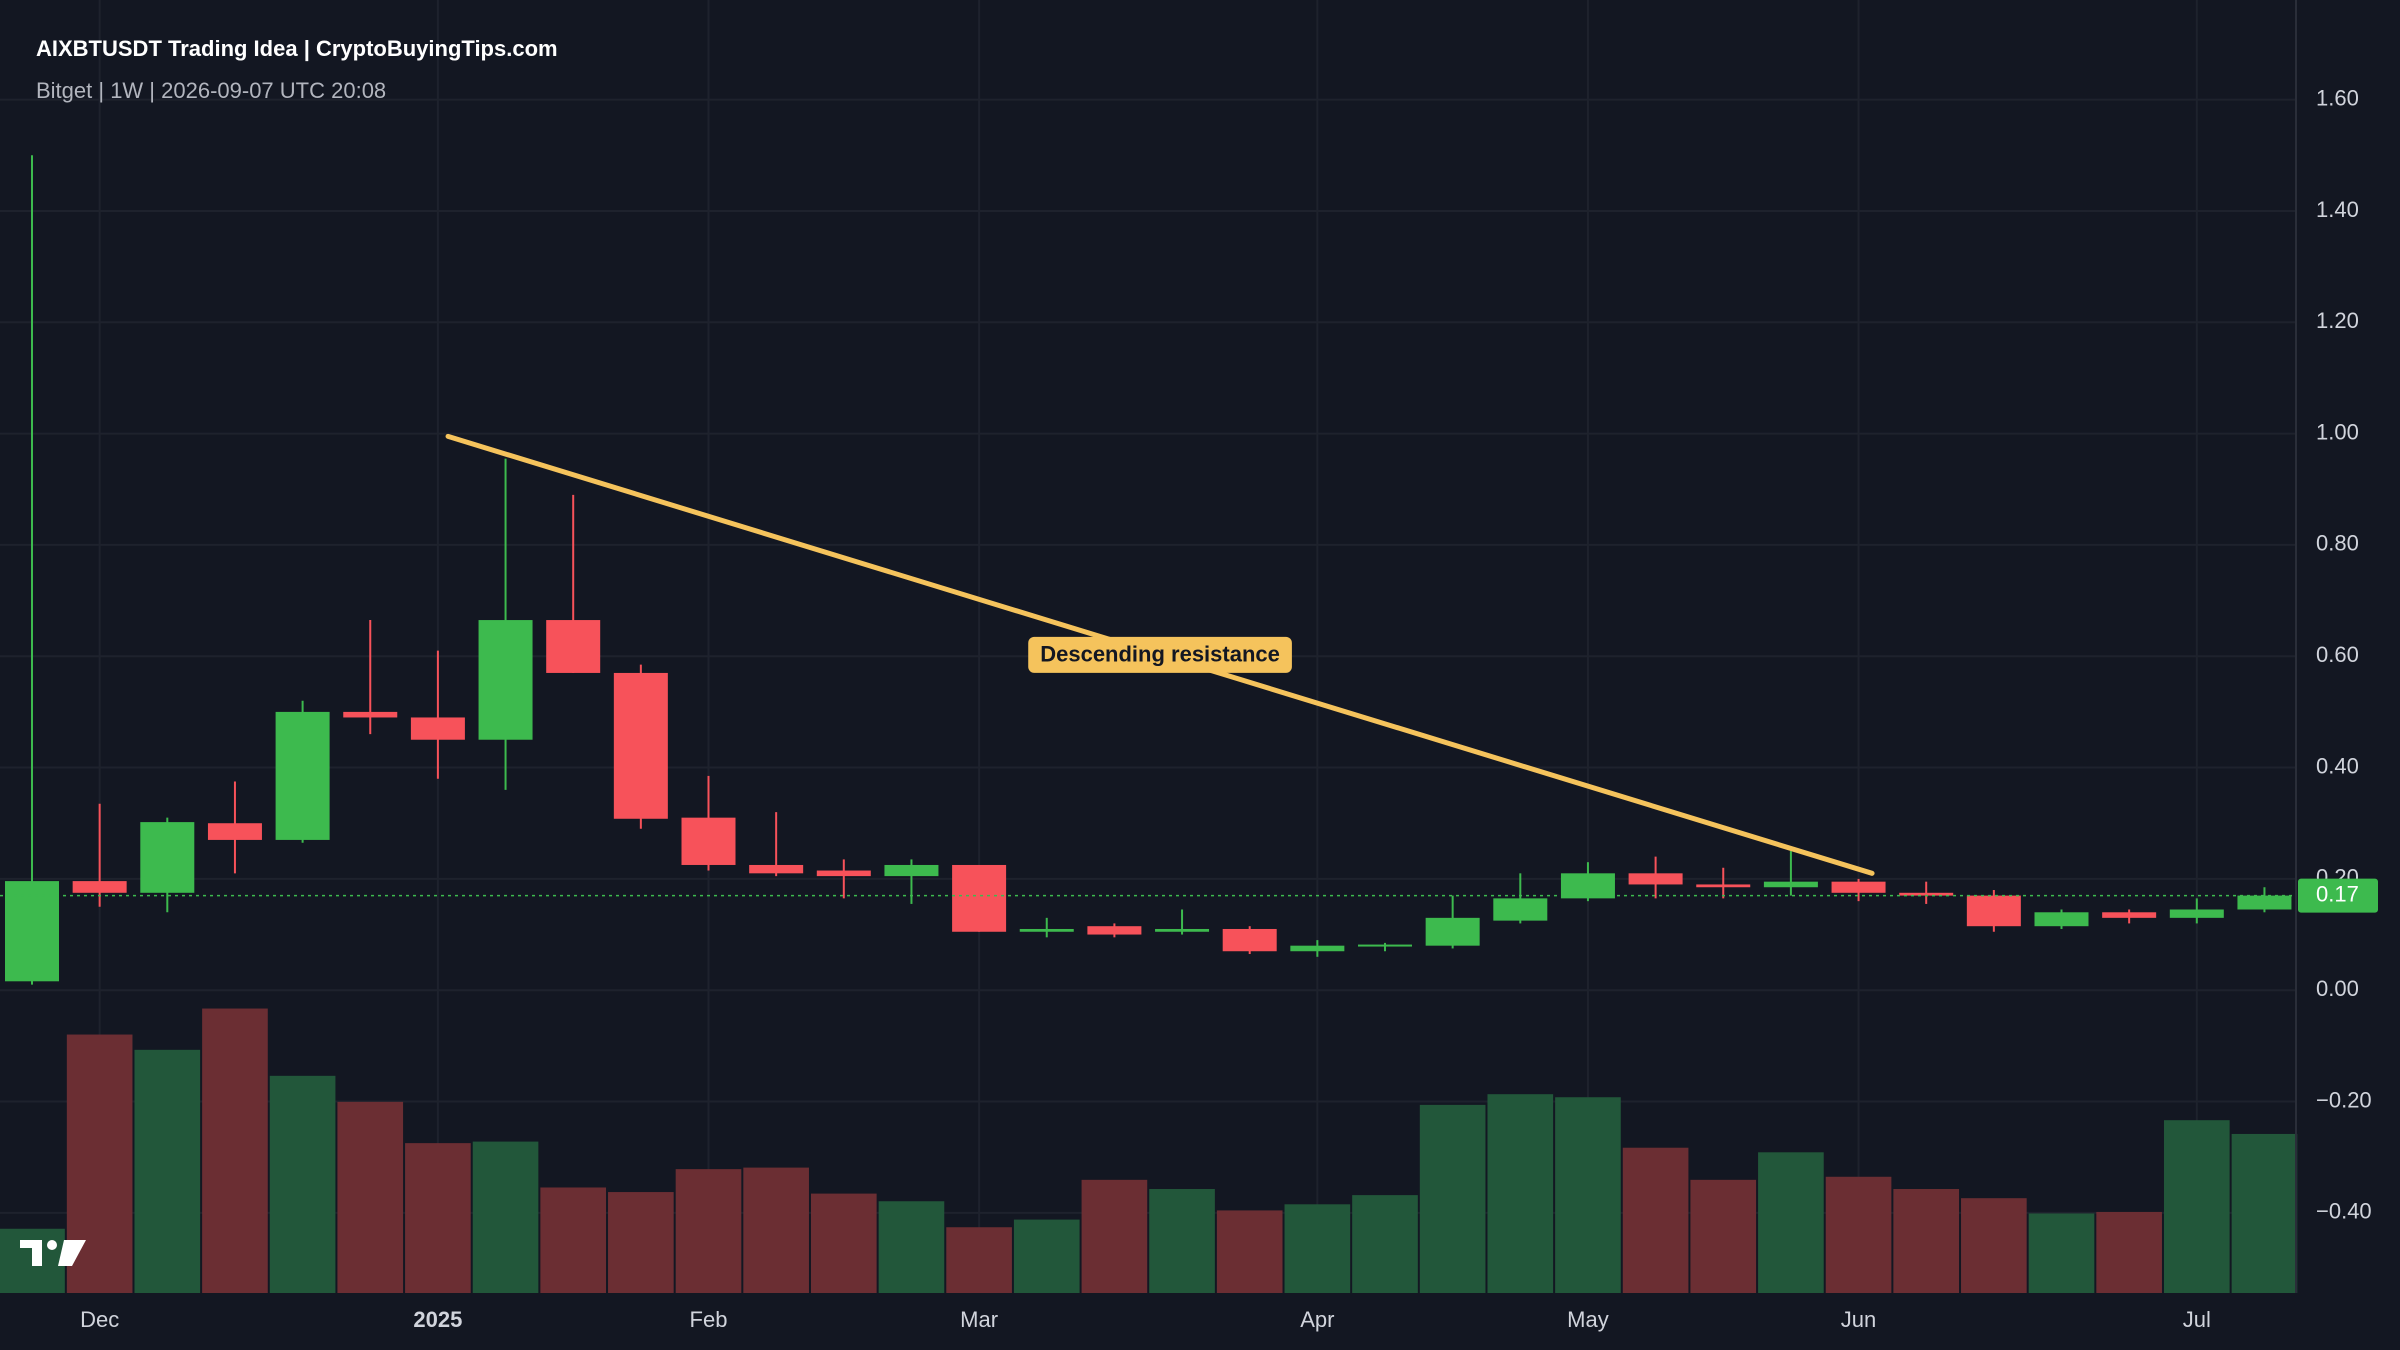 This screenshot has width=2400, height=1350. What do you see at coordinates (2337, 320) in the screenshot?
I see `y-tick-label: 1.20` at bounding box center [2337, 320].